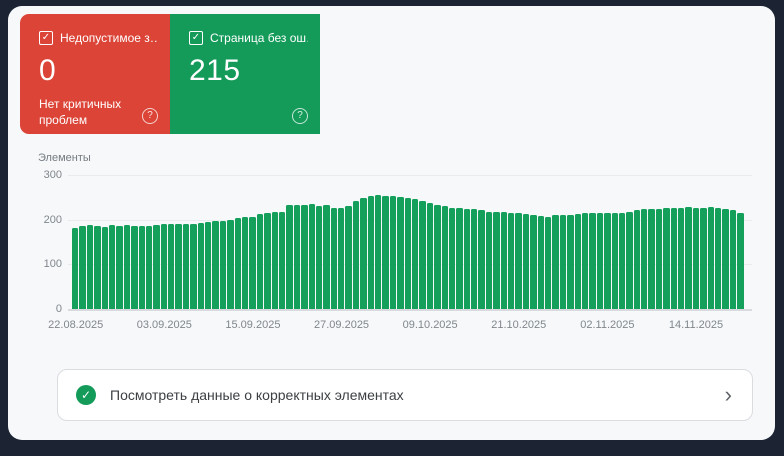  What do you see at coordinates (728, 394) in the screenshot?
I see `chevron-right-icon: ›` at bounding box center [728, 394].